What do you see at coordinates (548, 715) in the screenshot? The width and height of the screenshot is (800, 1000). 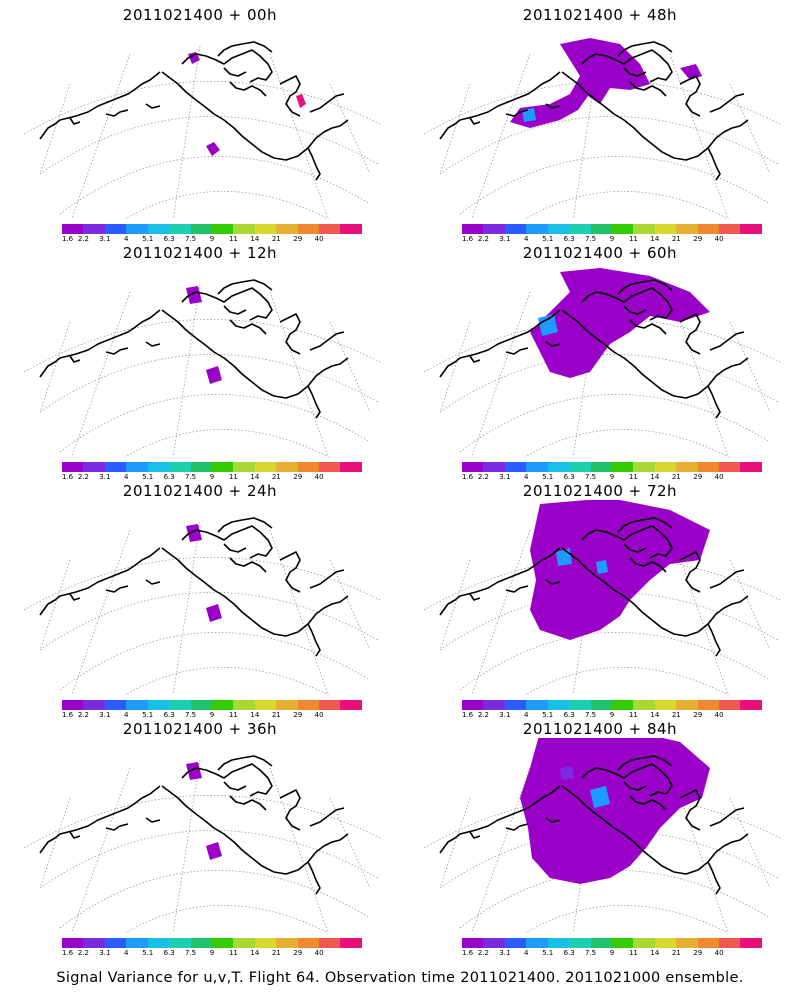 I see `colorbar-tick-label: 5.1` at bounding box center [548, 715].